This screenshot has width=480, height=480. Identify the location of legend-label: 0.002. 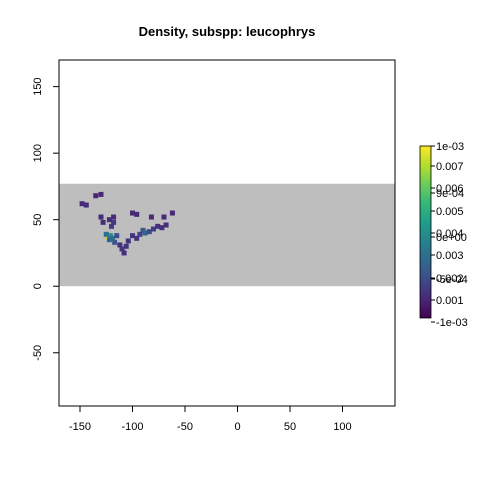
(450, 279).